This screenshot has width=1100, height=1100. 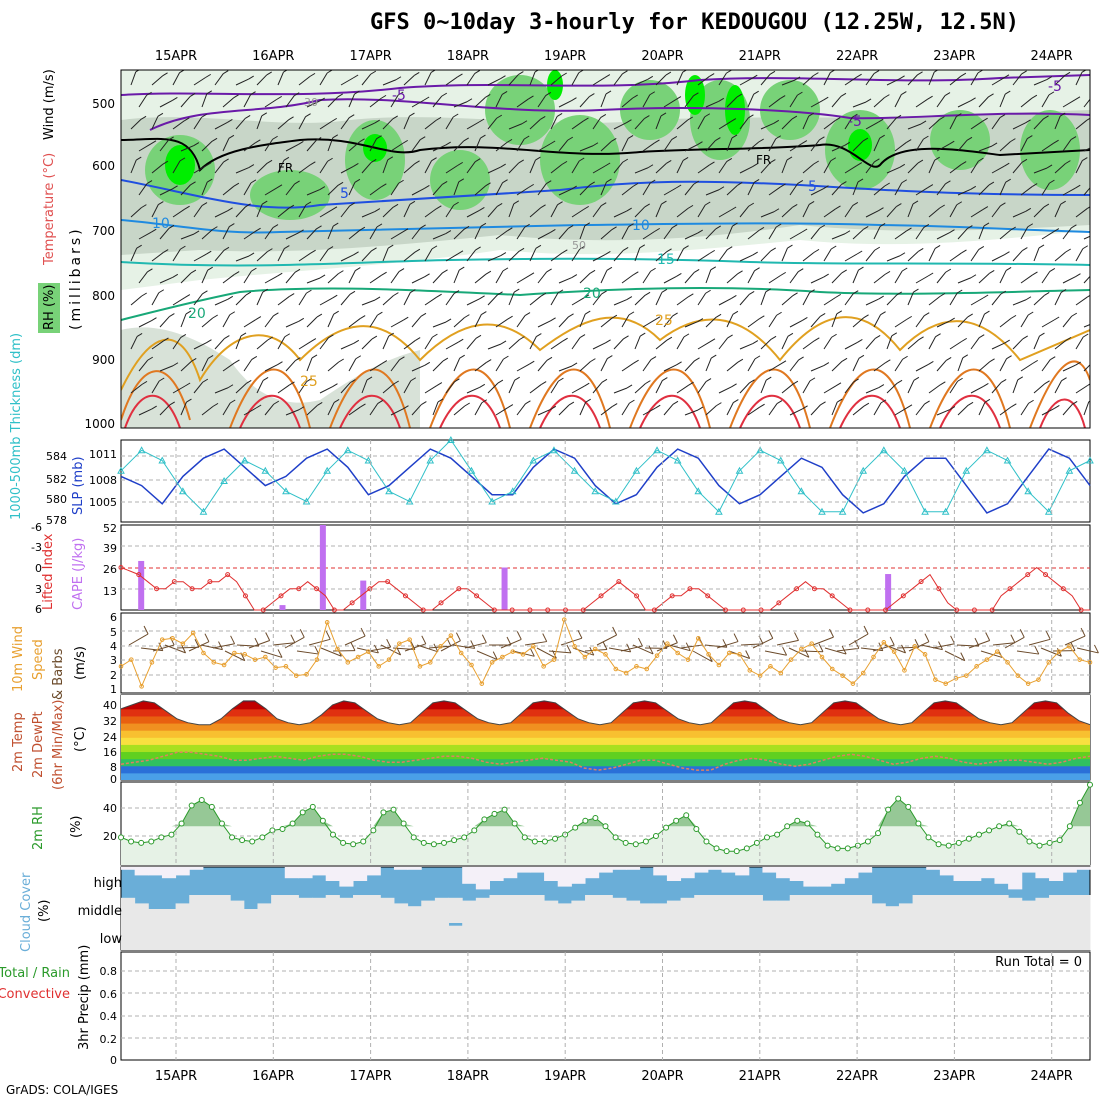 What do you see at coordinates (99, 264) in the screenshot?
I see `pressure-ticks: 500 600 700 800 900 1000` at bounding box center [99, 264].